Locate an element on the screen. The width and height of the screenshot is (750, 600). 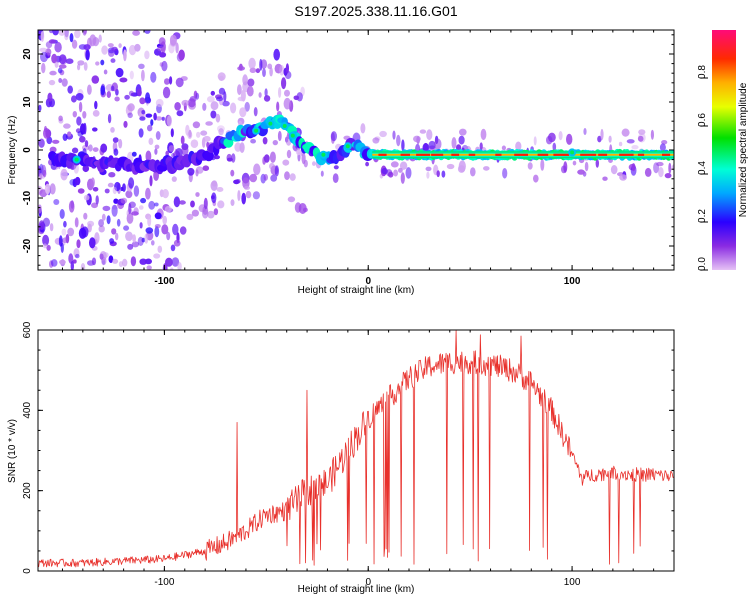
snr-ytick-label: 200 is located at coordinates (27, 490).